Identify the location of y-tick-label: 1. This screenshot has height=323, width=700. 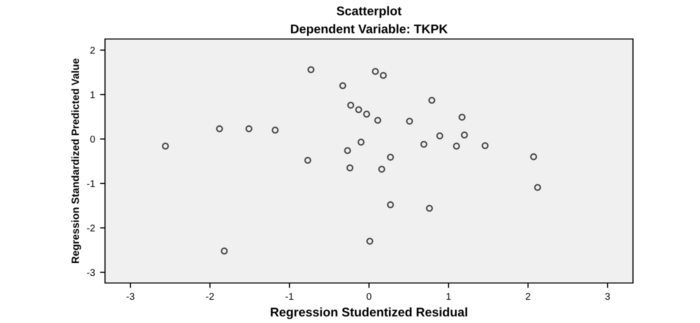
(92, 94).